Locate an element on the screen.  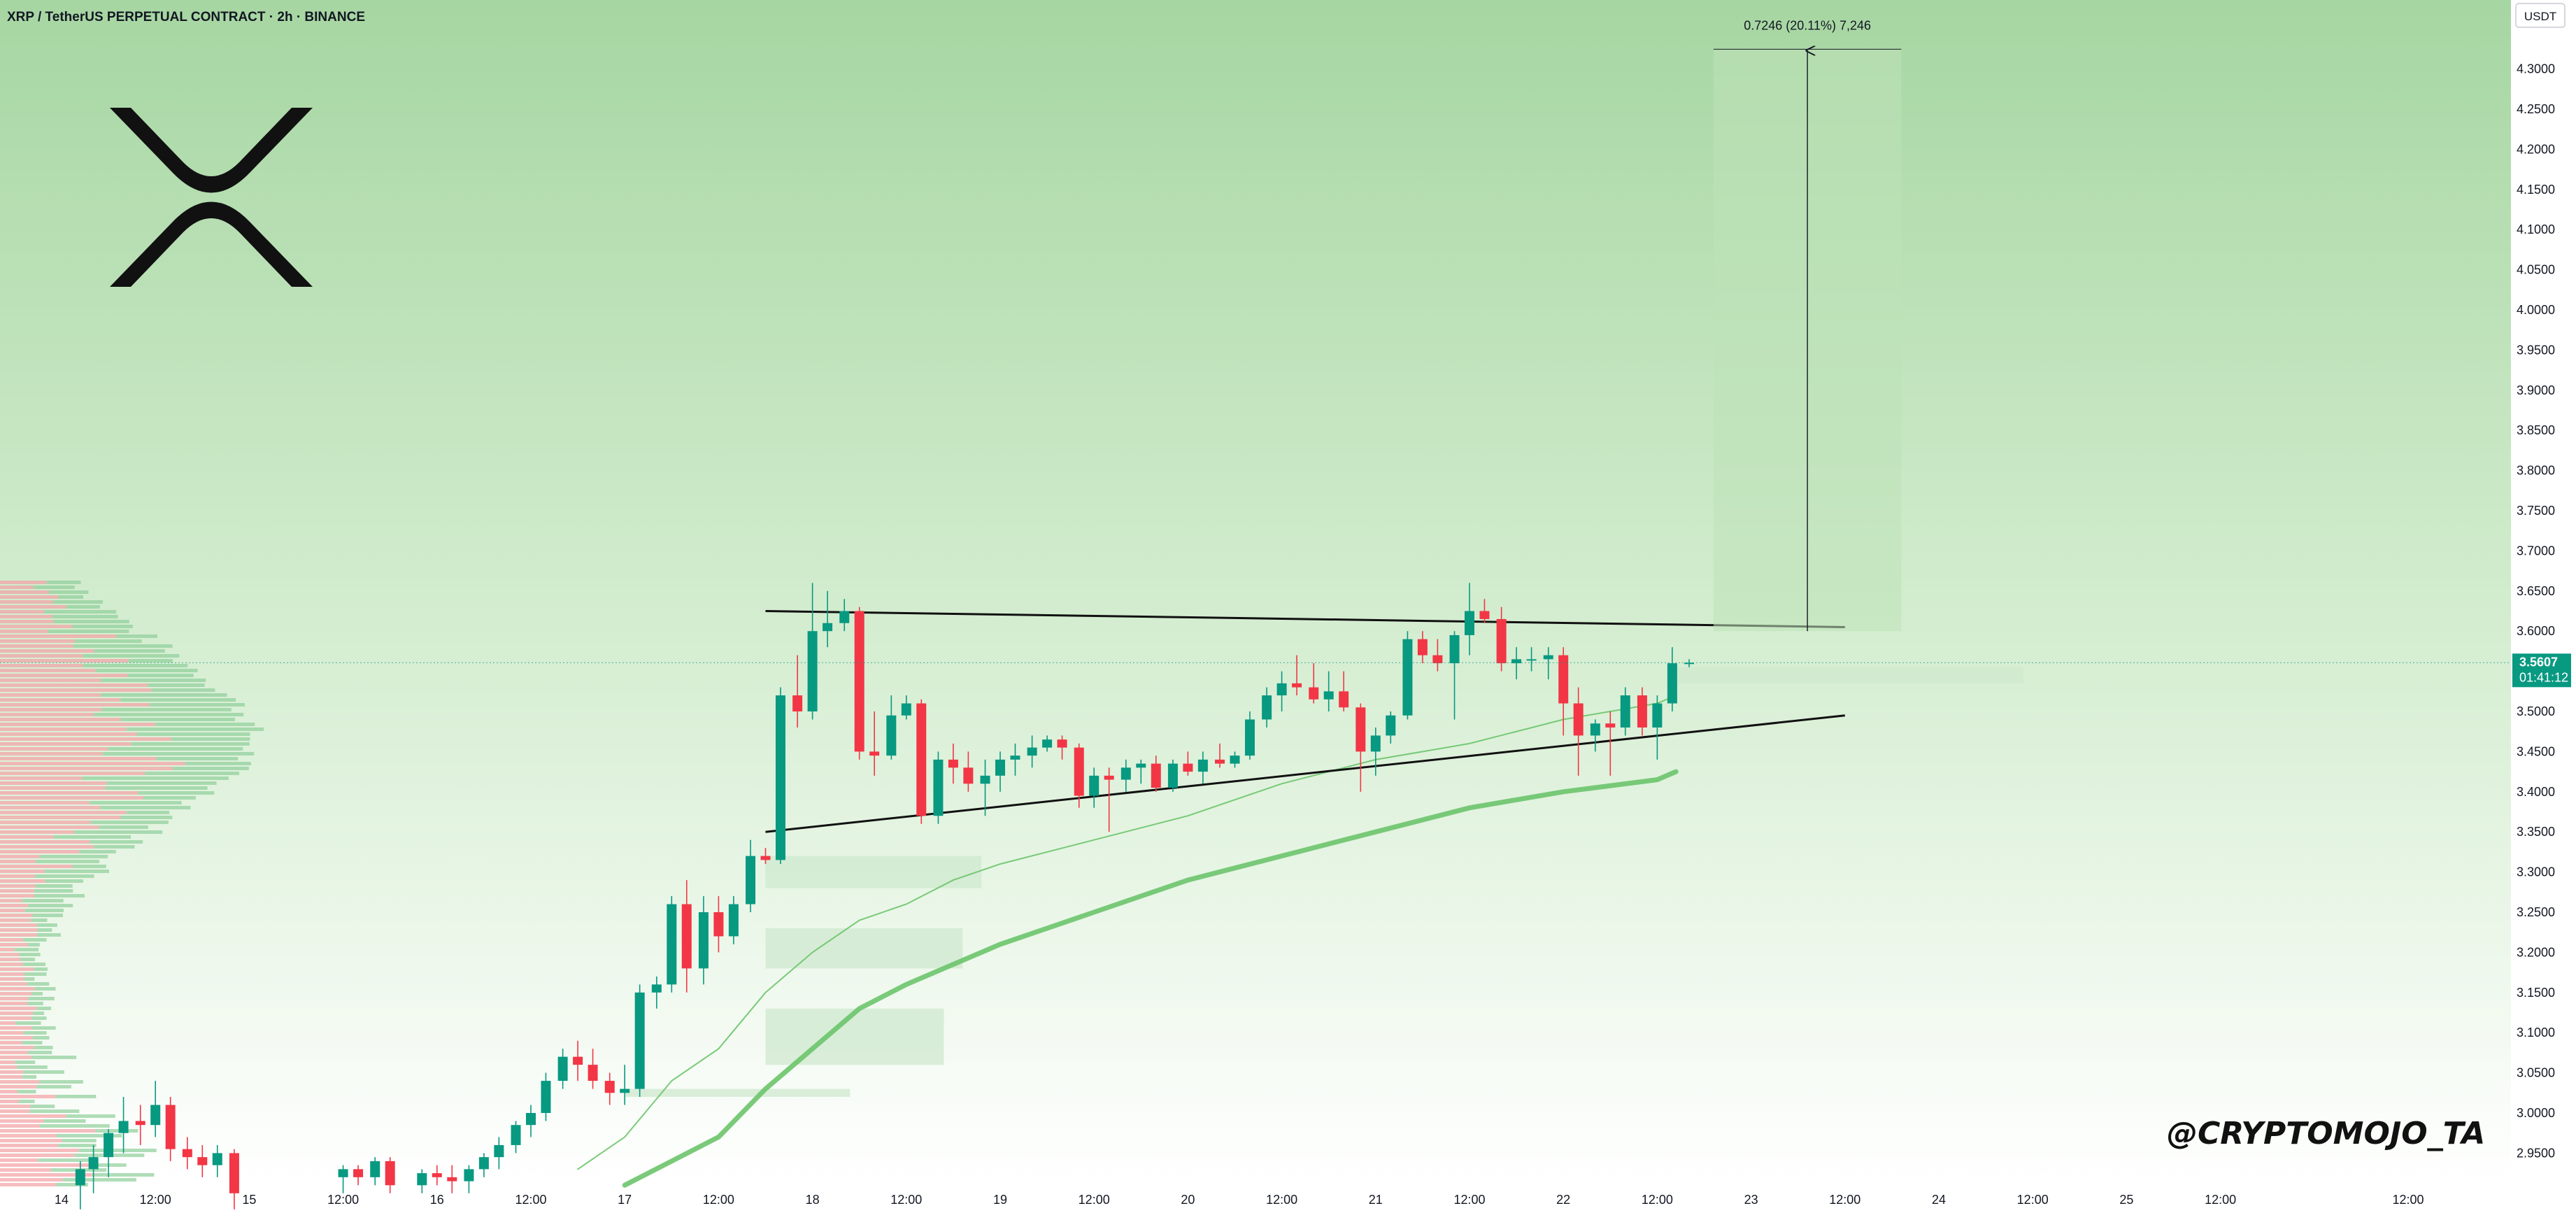
measure-label: 0.7246 (20.11%) 7,246 is located at coordinates (1807, 25).